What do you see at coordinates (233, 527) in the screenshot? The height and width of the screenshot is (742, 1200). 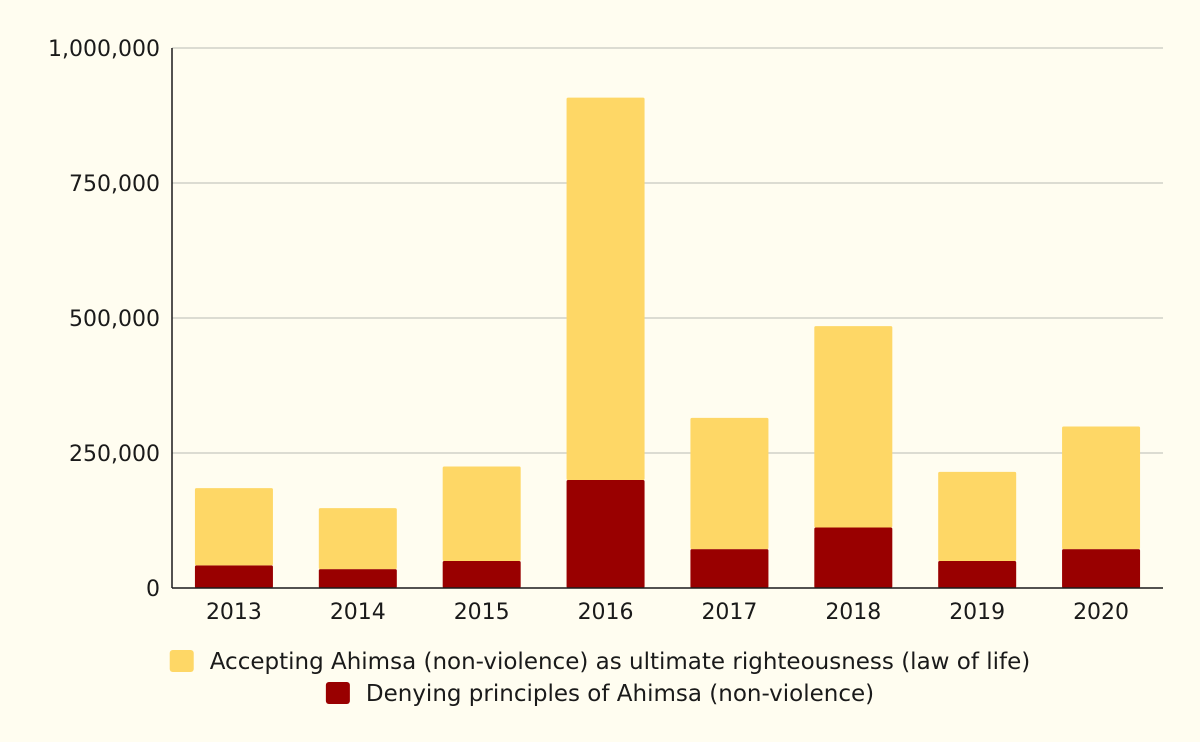 I see `bar-accepting-2013` at bounding box center [233, 527].